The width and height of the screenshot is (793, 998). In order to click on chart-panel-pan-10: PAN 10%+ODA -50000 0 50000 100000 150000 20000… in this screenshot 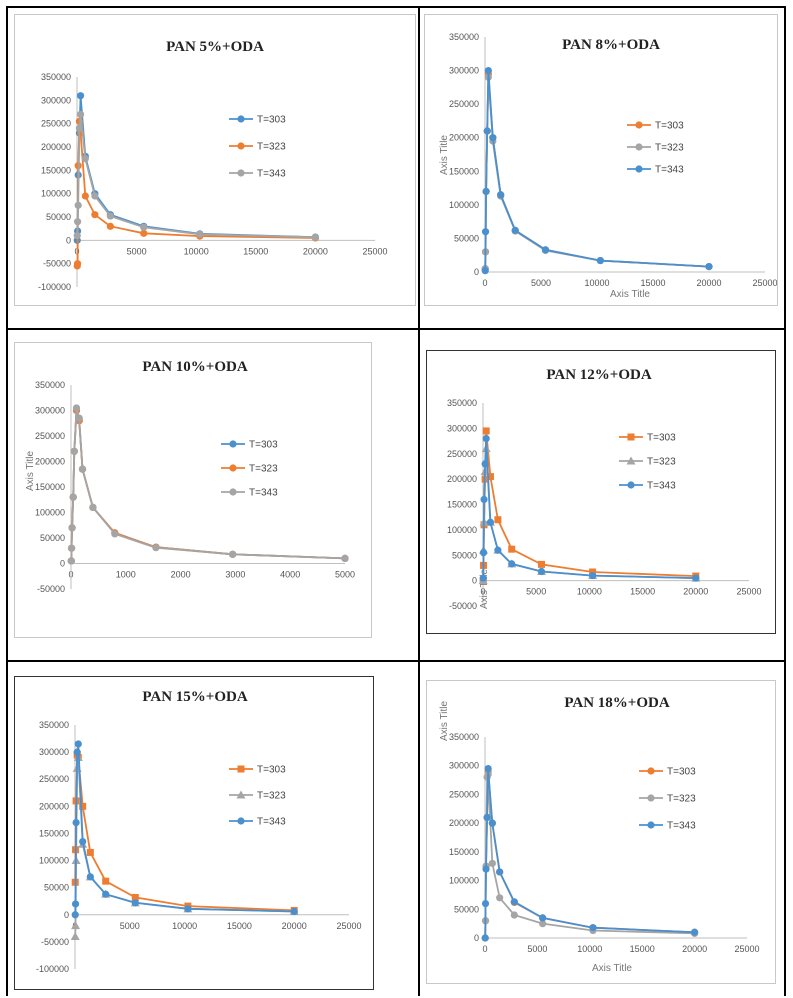, I will do `click(193, 490)`.